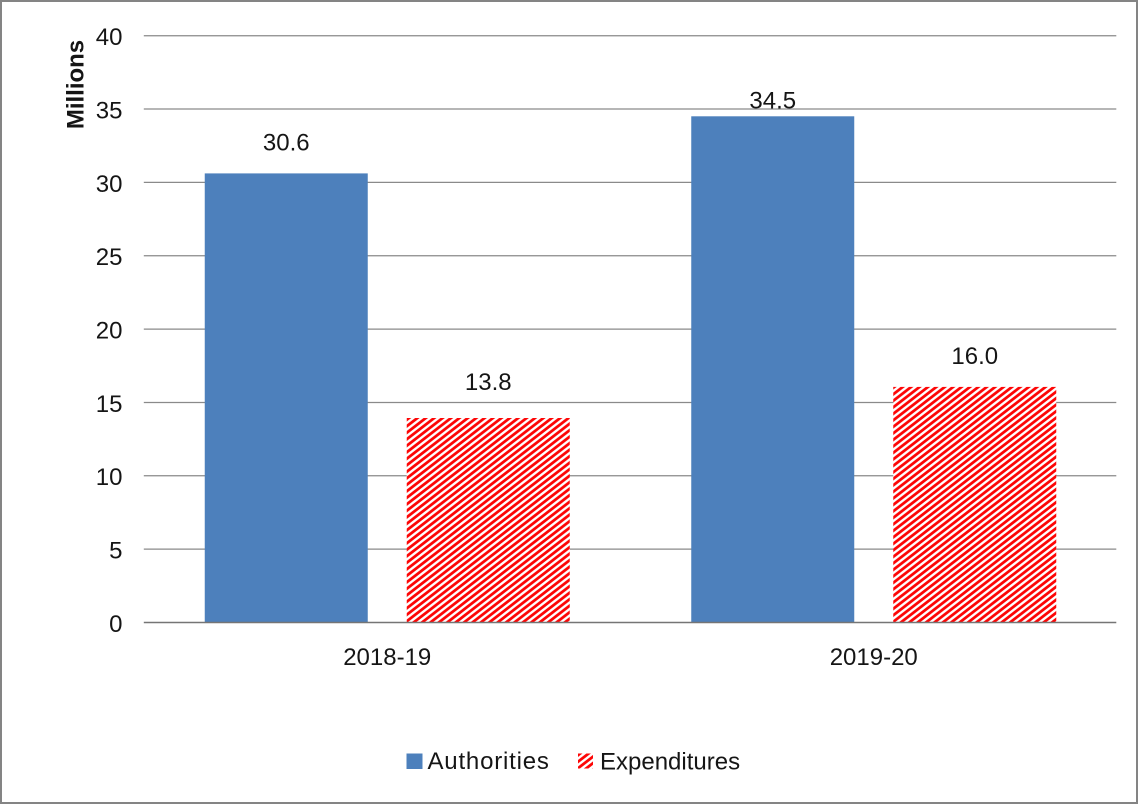 Image resolution: width=1138 pixels, height=804 pixels. I want to click on svg-text: 25, so click(109, 257).